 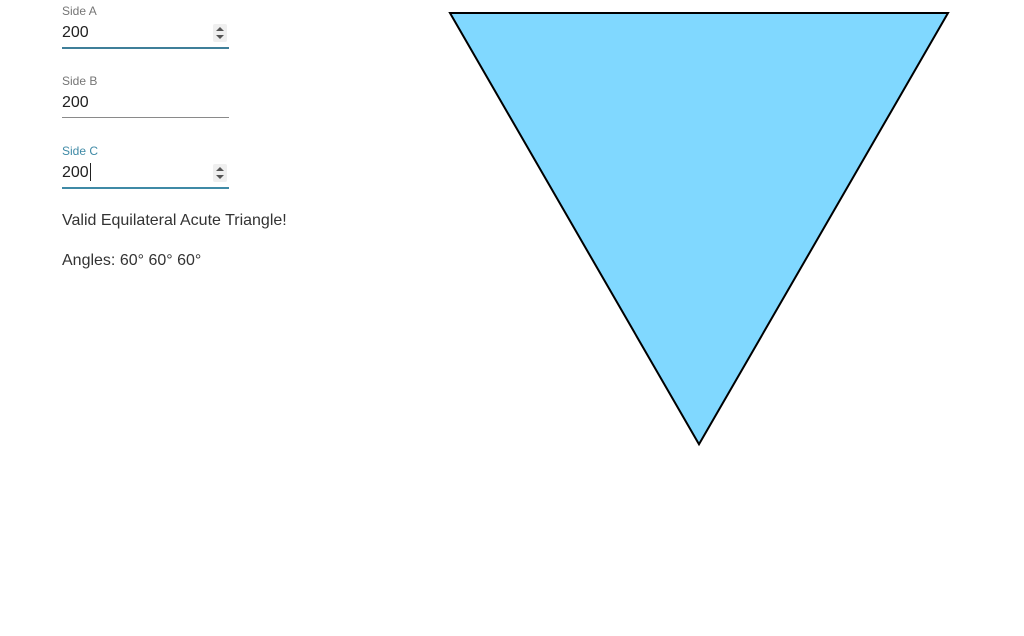 I want to click on side-c-label: Side C, so click(x=80, y=151).